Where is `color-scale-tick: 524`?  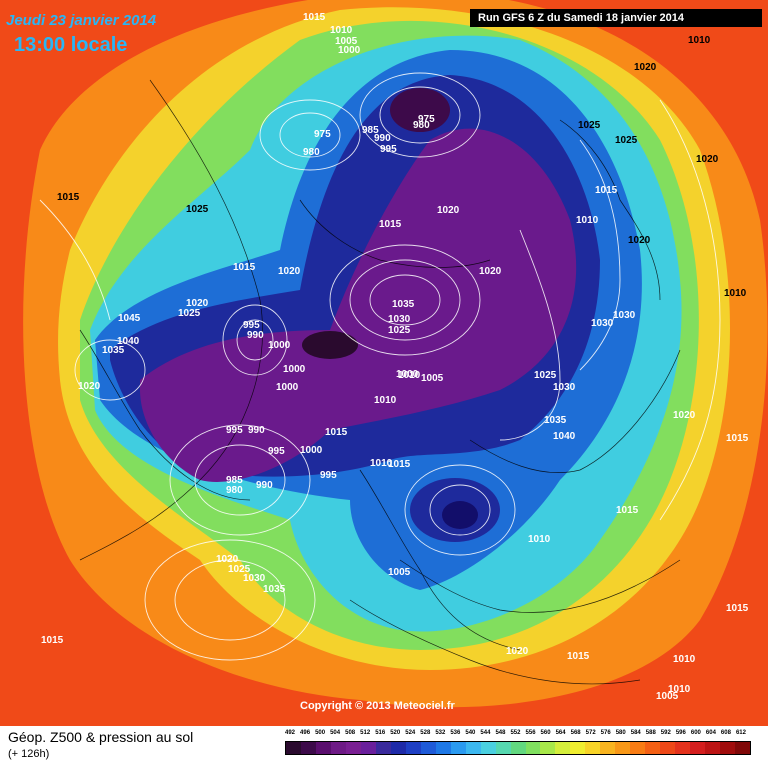
color-scale-tick: 524 is located at coordinates (410, 733).